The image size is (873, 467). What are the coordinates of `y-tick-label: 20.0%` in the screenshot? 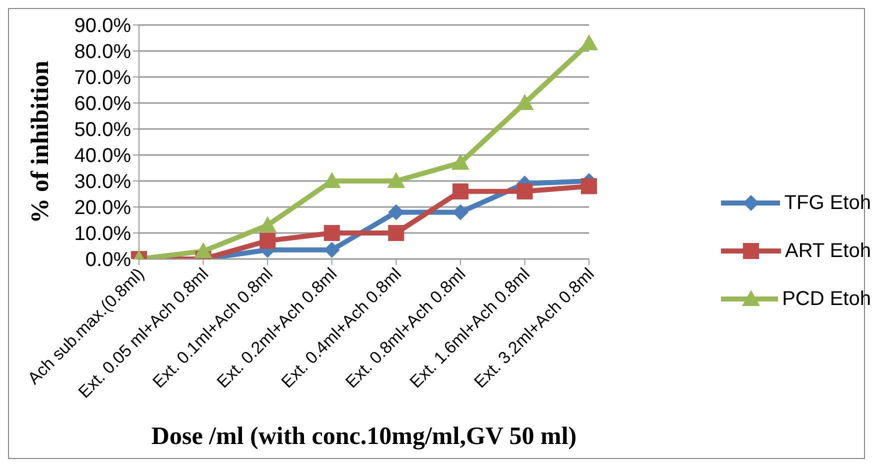 It's located at (103, 208).